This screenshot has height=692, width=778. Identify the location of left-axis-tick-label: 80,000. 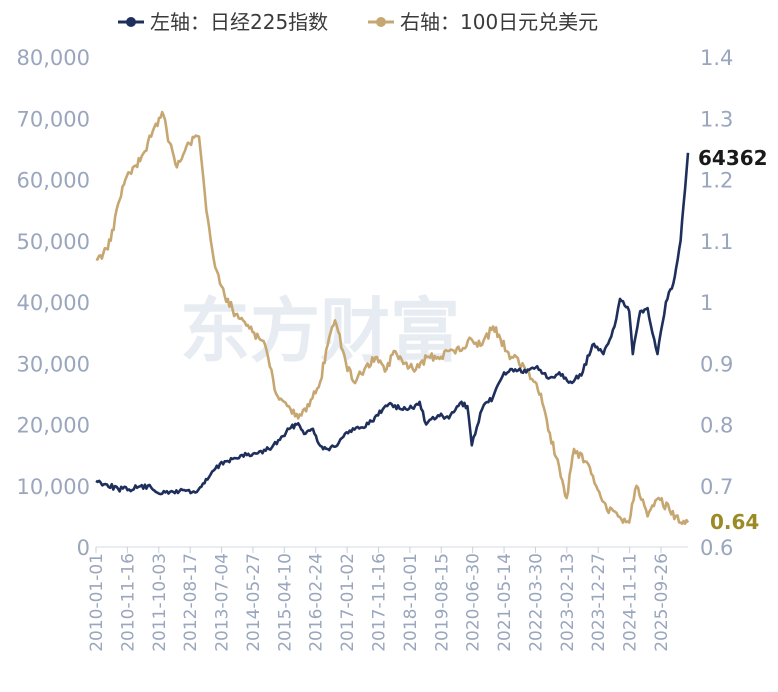
(53, 58).